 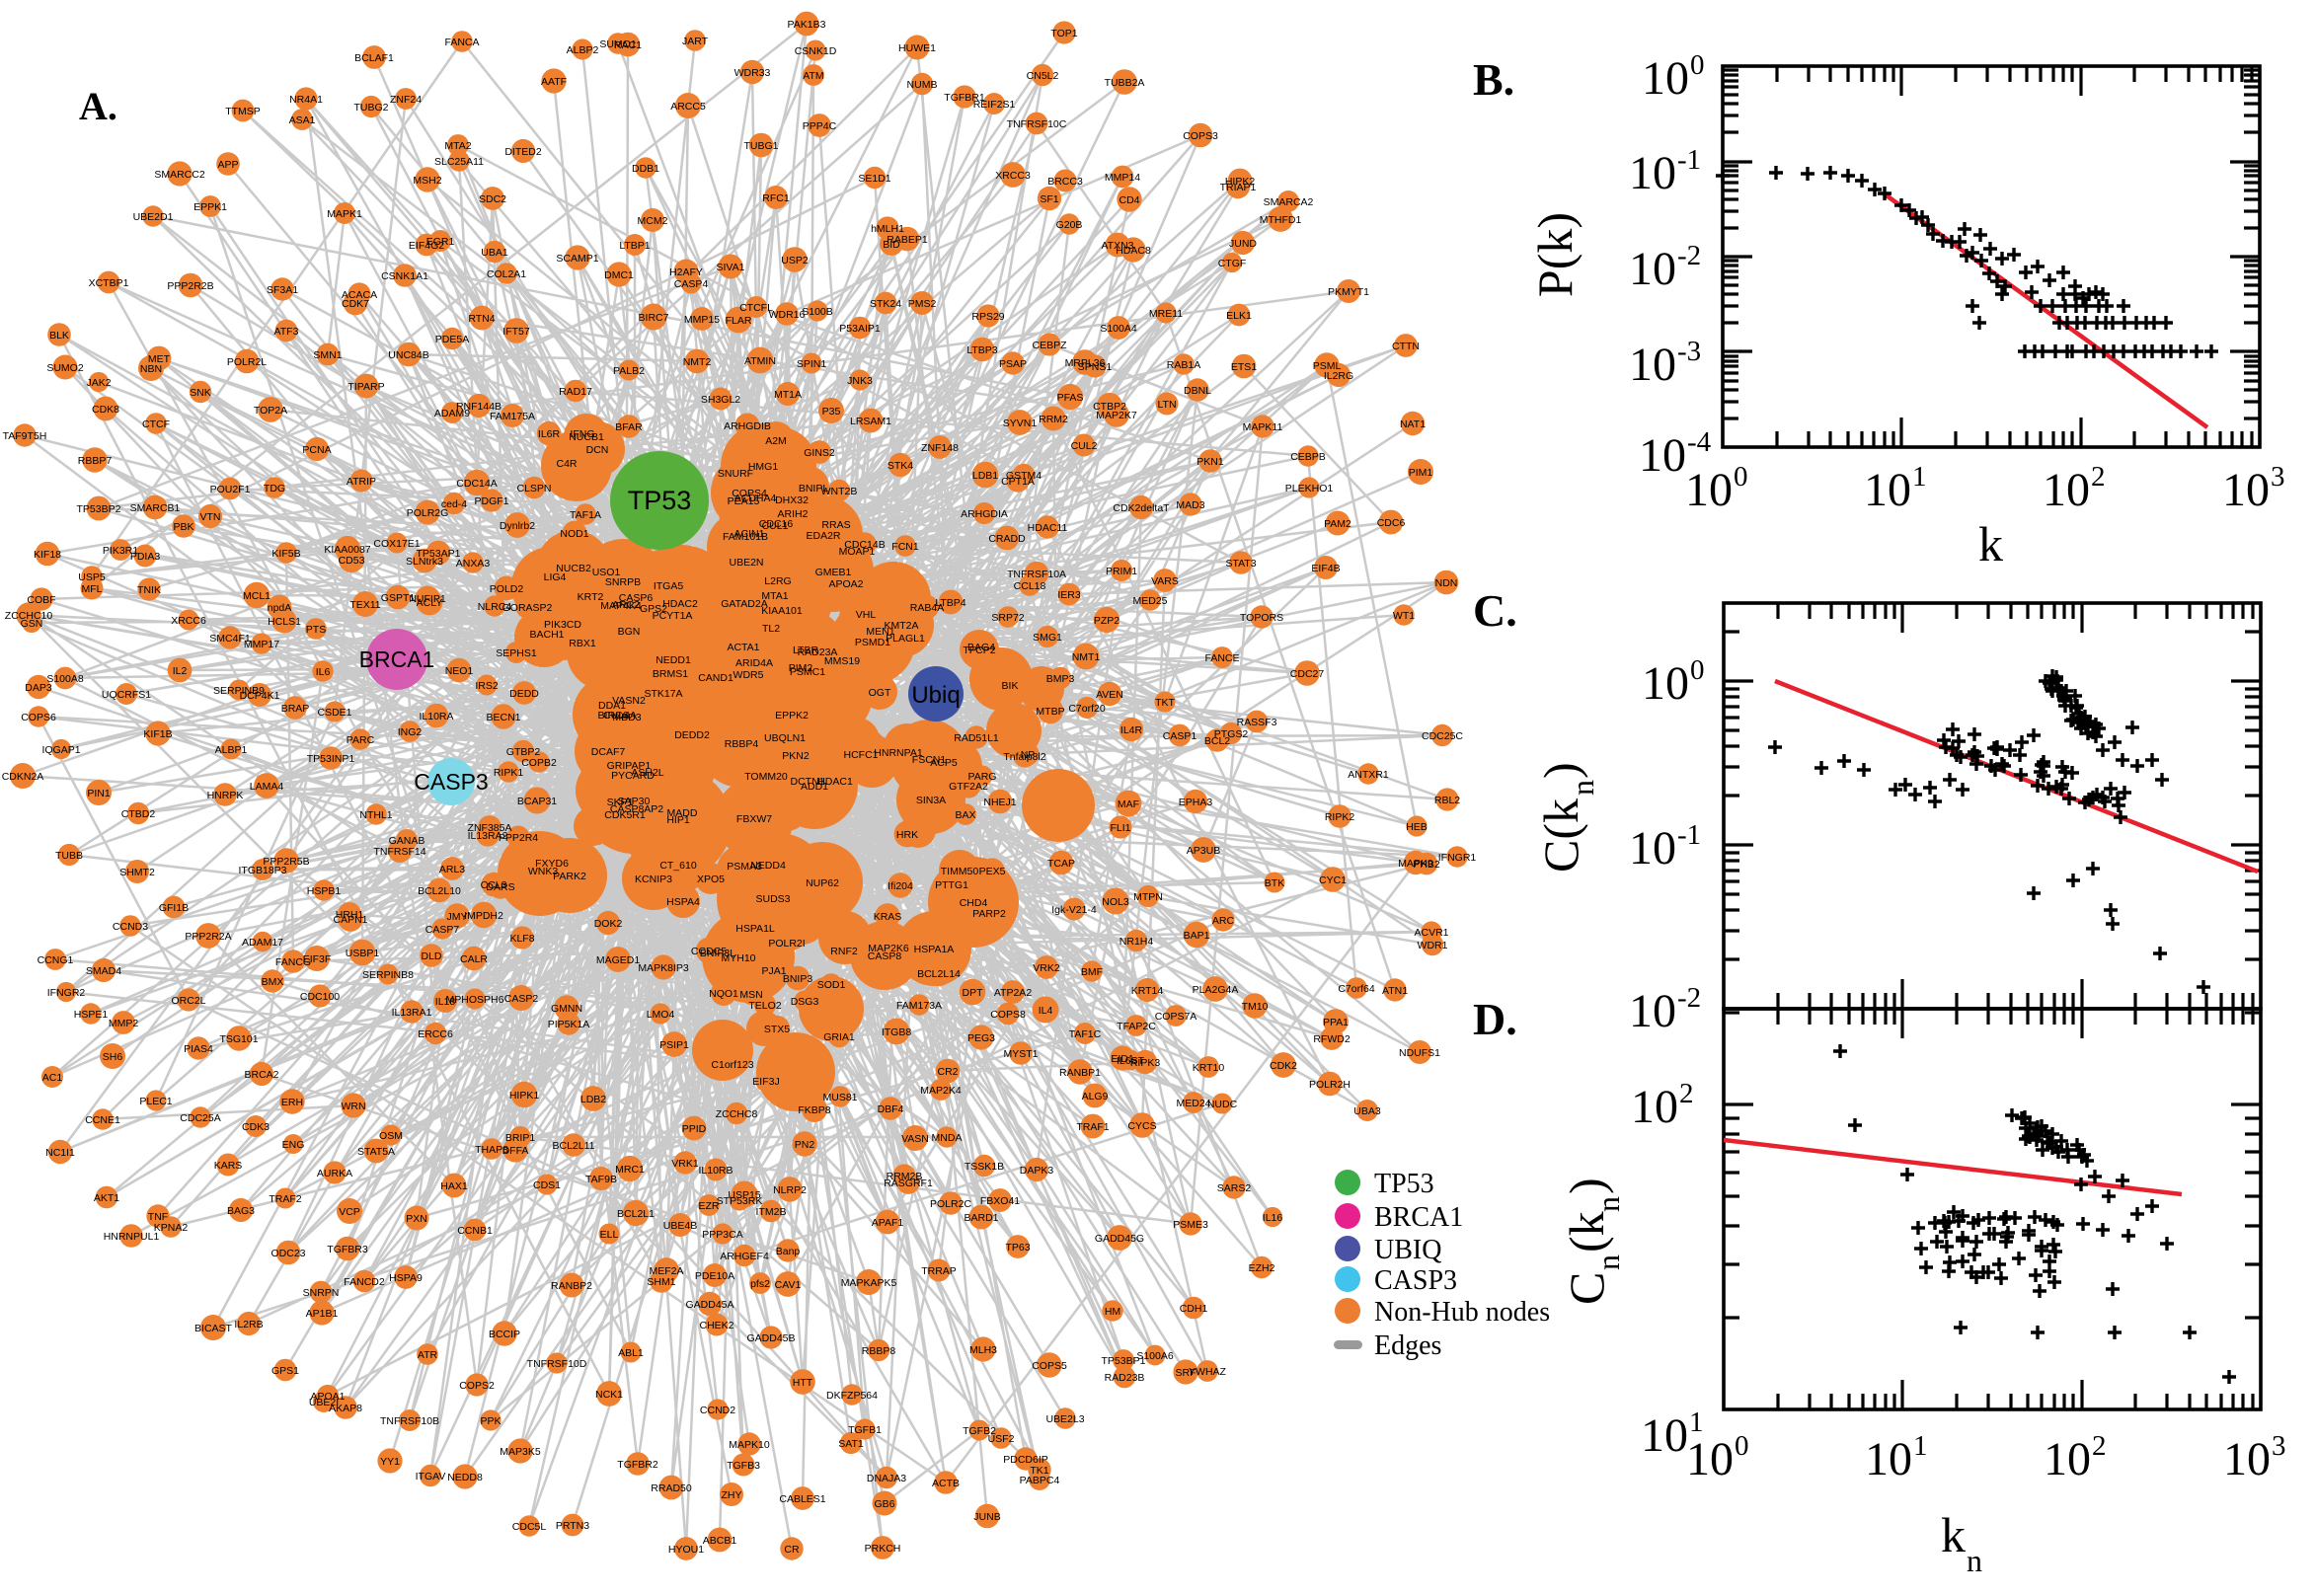 I want to click on svg-text: CALR, so click(x=474, y=959).